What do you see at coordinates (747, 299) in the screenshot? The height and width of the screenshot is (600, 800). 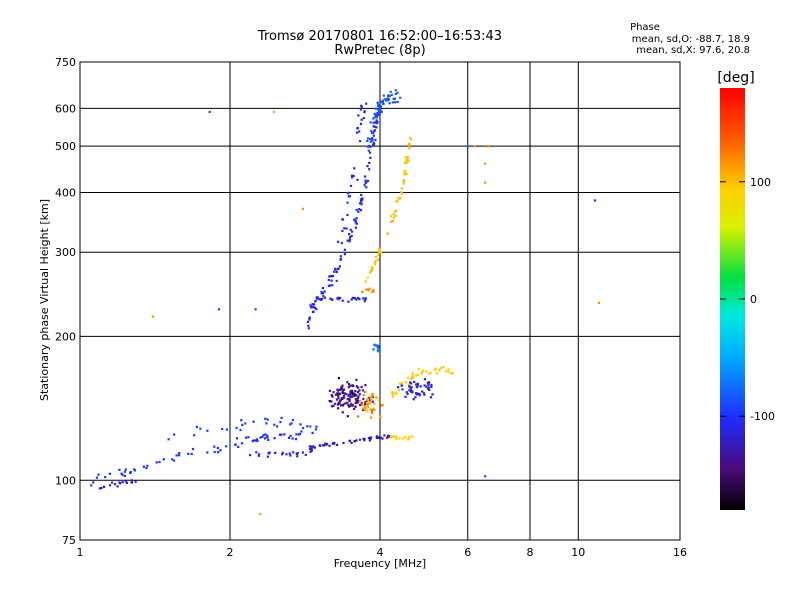 I see `colorbar-ticks: 100 0 -100` at bounding box center [747, 299].